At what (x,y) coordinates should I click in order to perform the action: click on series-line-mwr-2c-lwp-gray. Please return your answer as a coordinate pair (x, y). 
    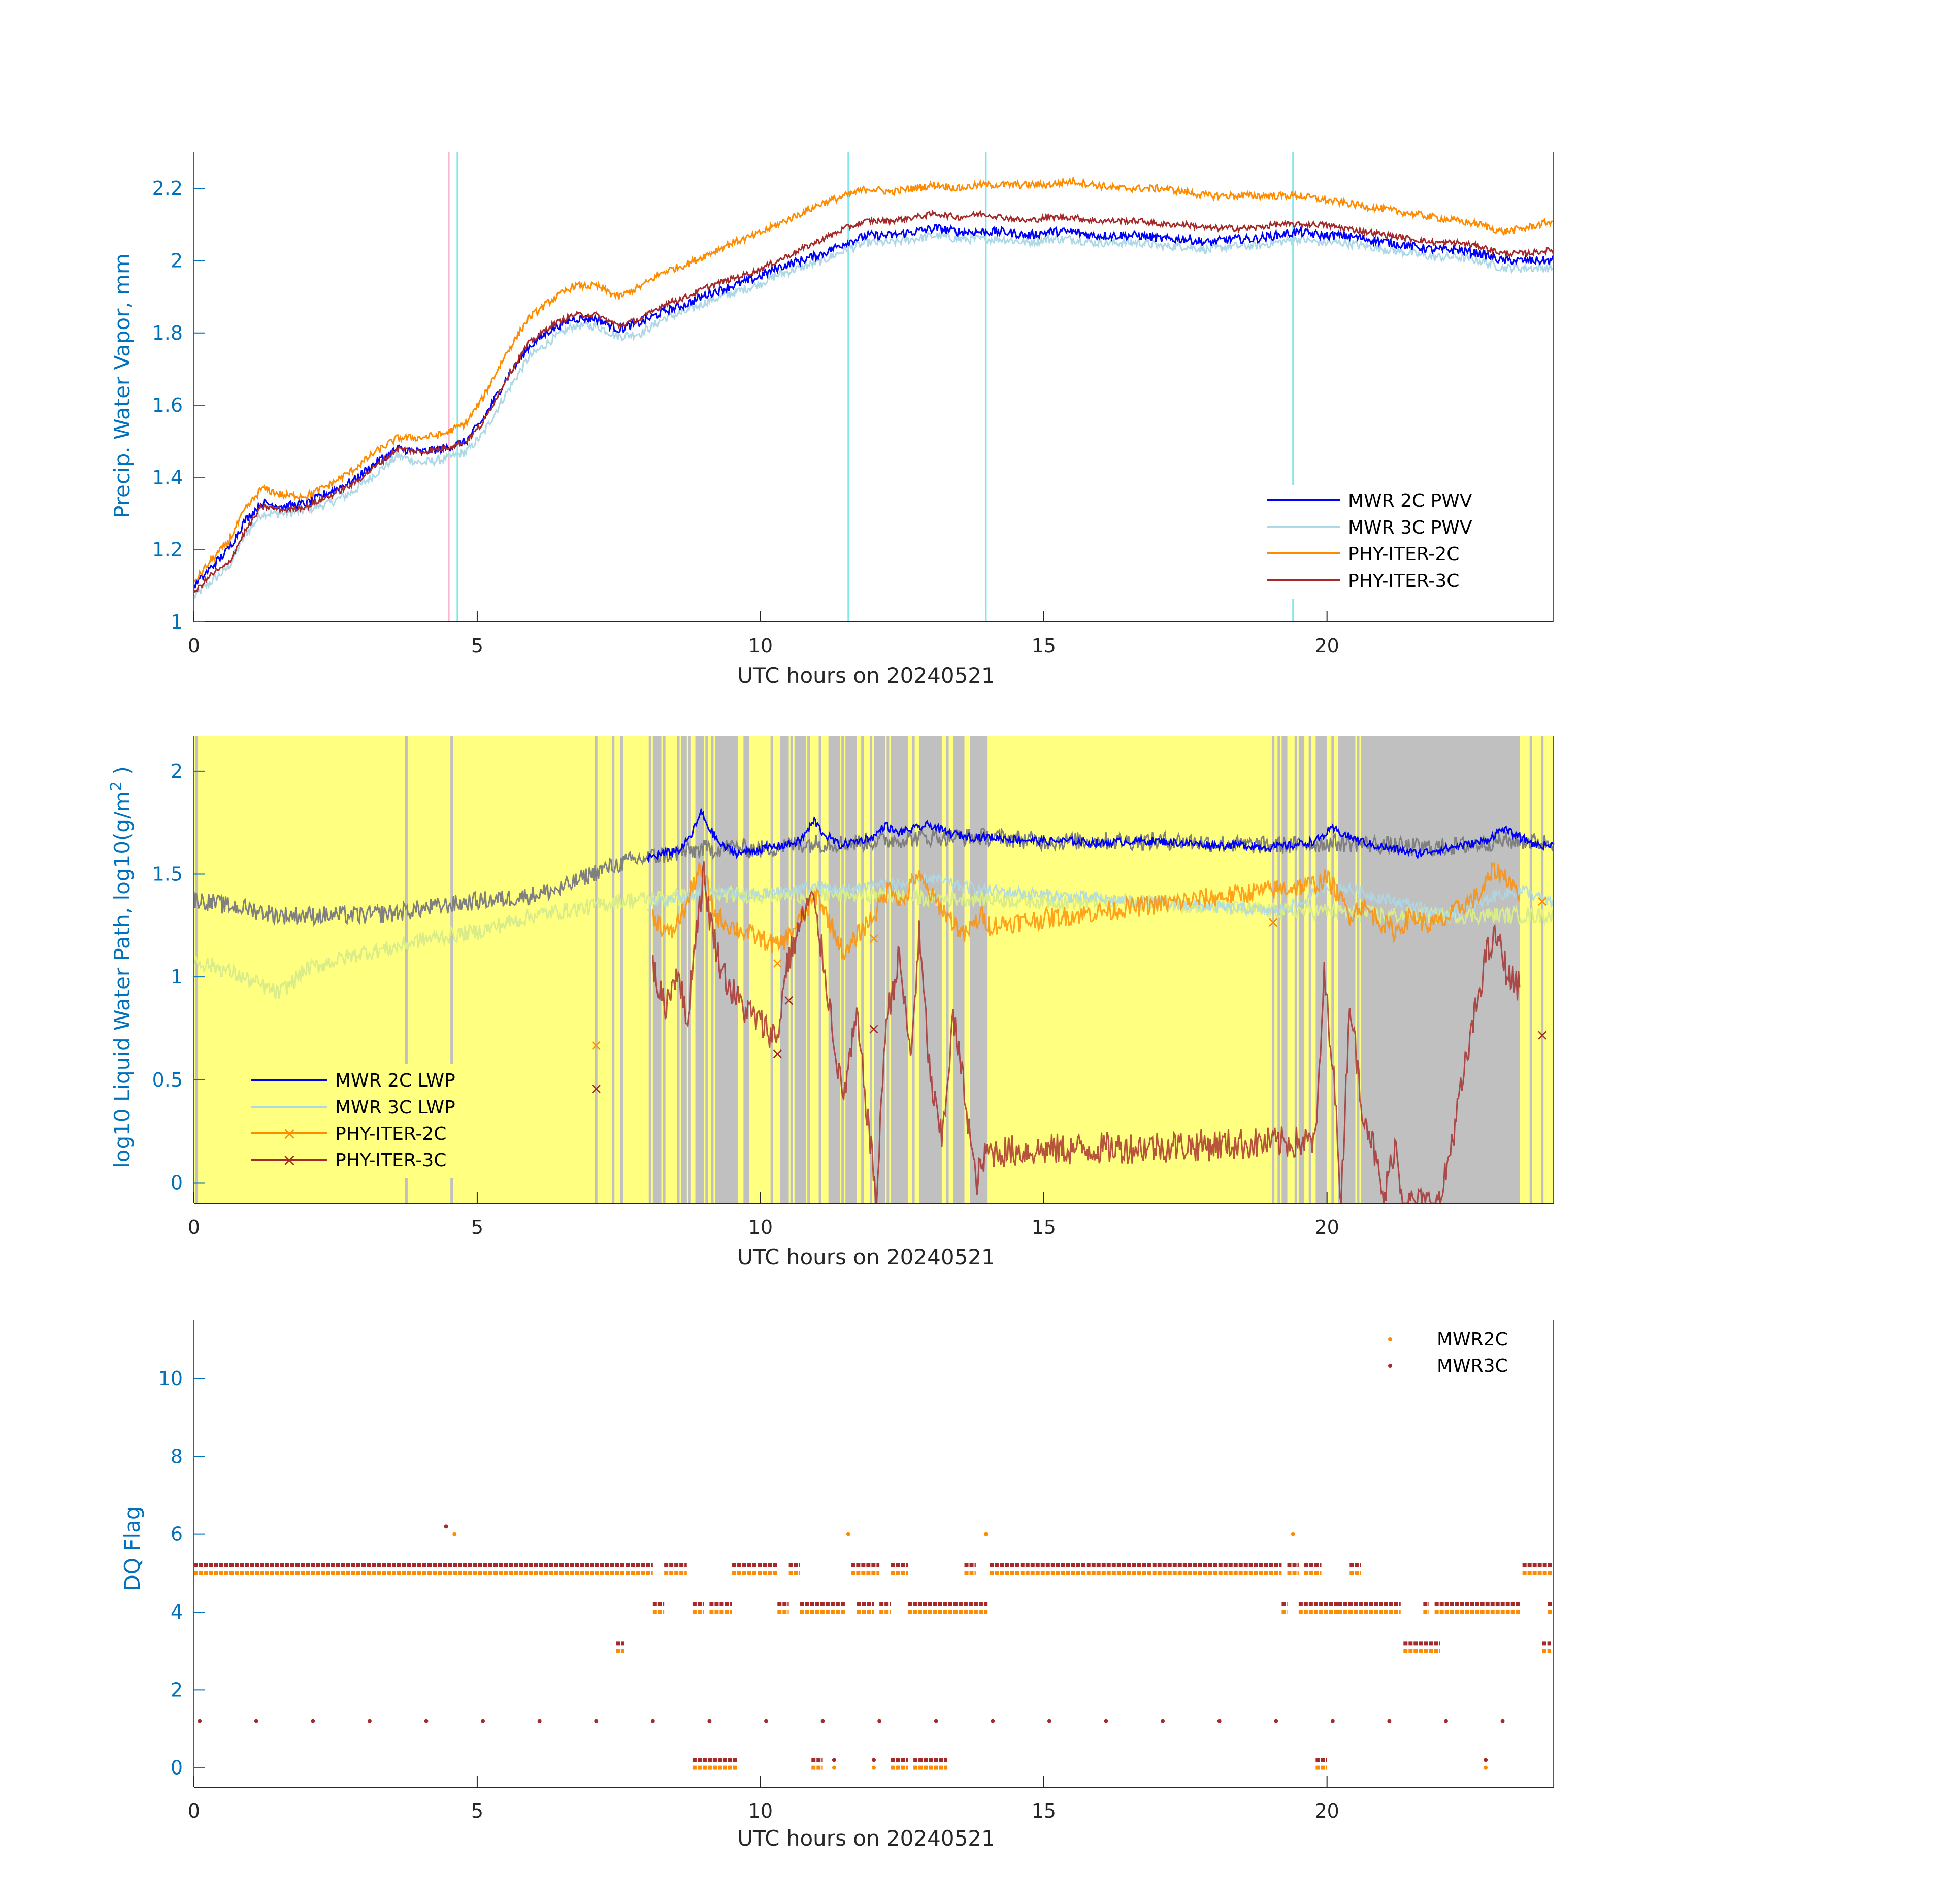
    Looking at the image, I should click on (874, 877).